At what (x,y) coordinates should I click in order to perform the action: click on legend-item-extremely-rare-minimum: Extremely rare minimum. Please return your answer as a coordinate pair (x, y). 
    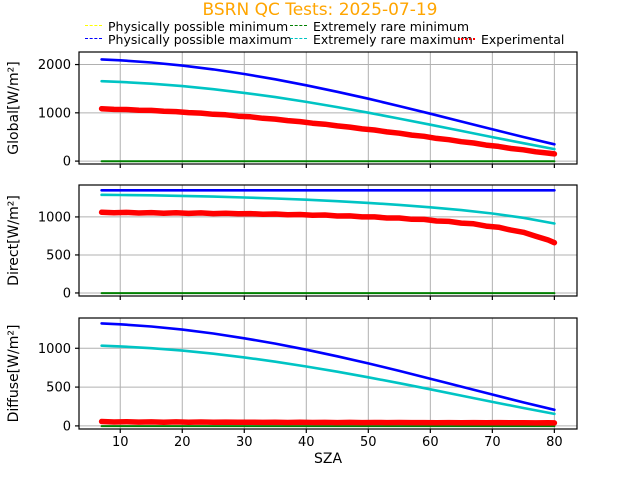
    Looking at the image, I should click on (379, 26).